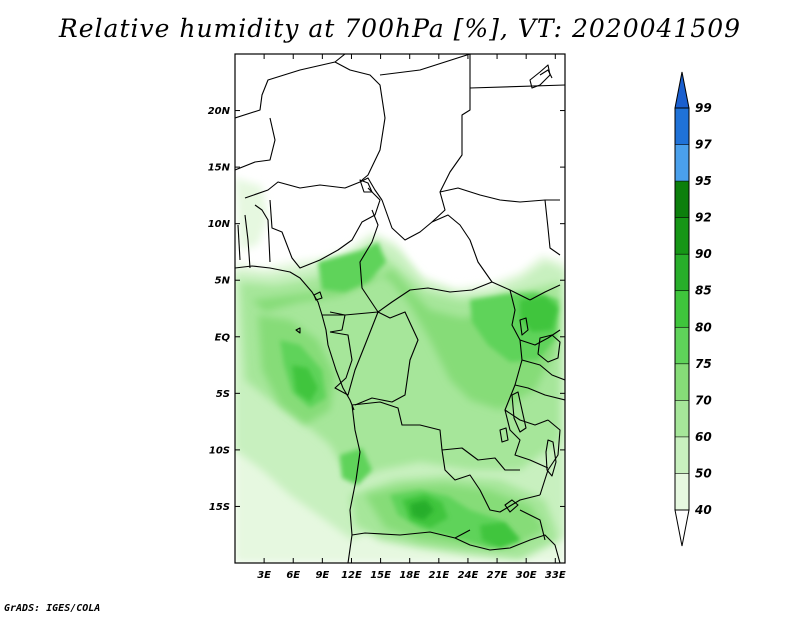 The width and height of the screenshot is (800, 618). I want to click on colorbar-top-arrow, so click(682, 90).